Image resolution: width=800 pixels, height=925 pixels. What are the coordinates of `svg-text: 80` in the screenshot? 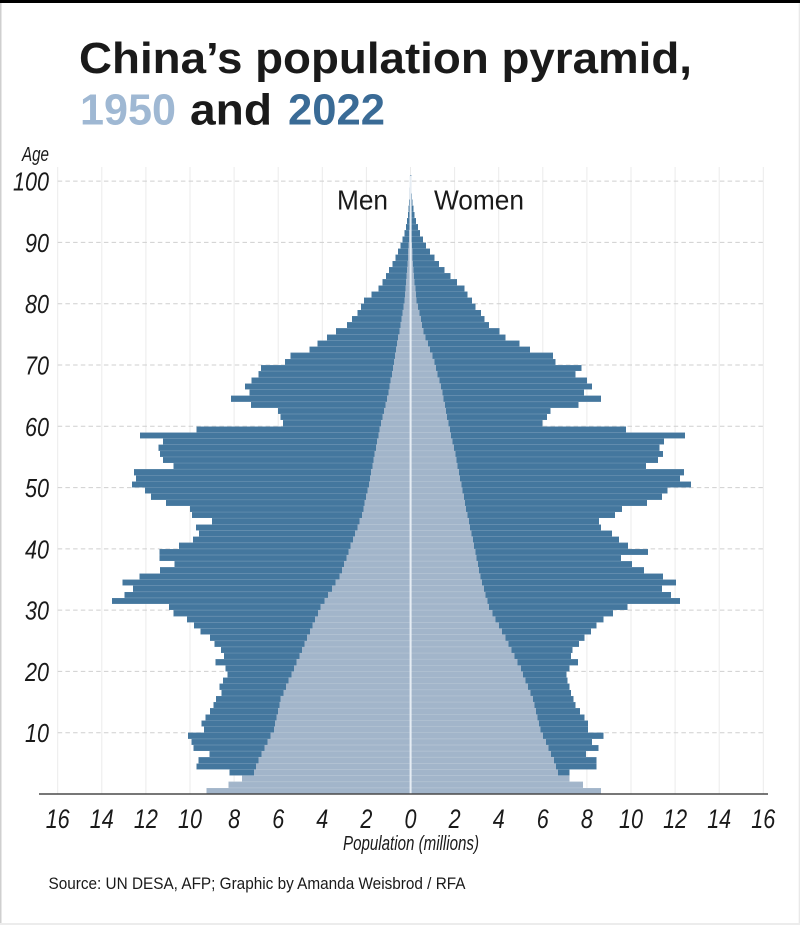 It's located at (37, 304).